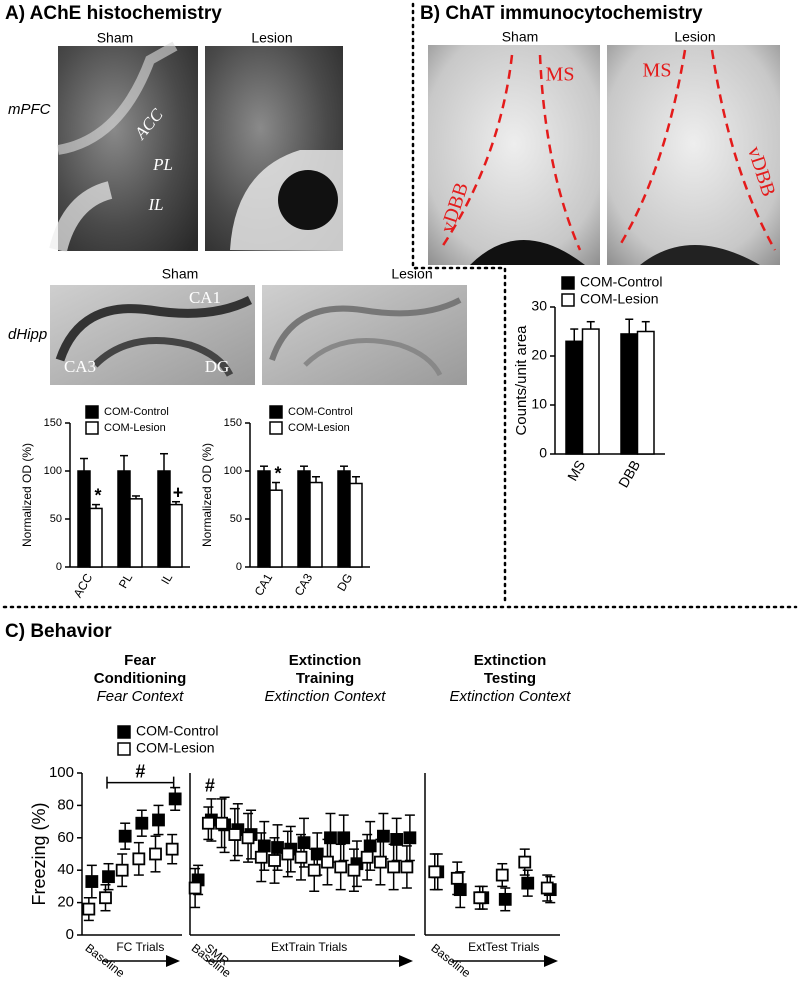 Image resolution: width=800 pixels, height=992 pixels. Describe the element at coordinates (217, 366) in the screenshot. I see `region-label: DG` at that location.